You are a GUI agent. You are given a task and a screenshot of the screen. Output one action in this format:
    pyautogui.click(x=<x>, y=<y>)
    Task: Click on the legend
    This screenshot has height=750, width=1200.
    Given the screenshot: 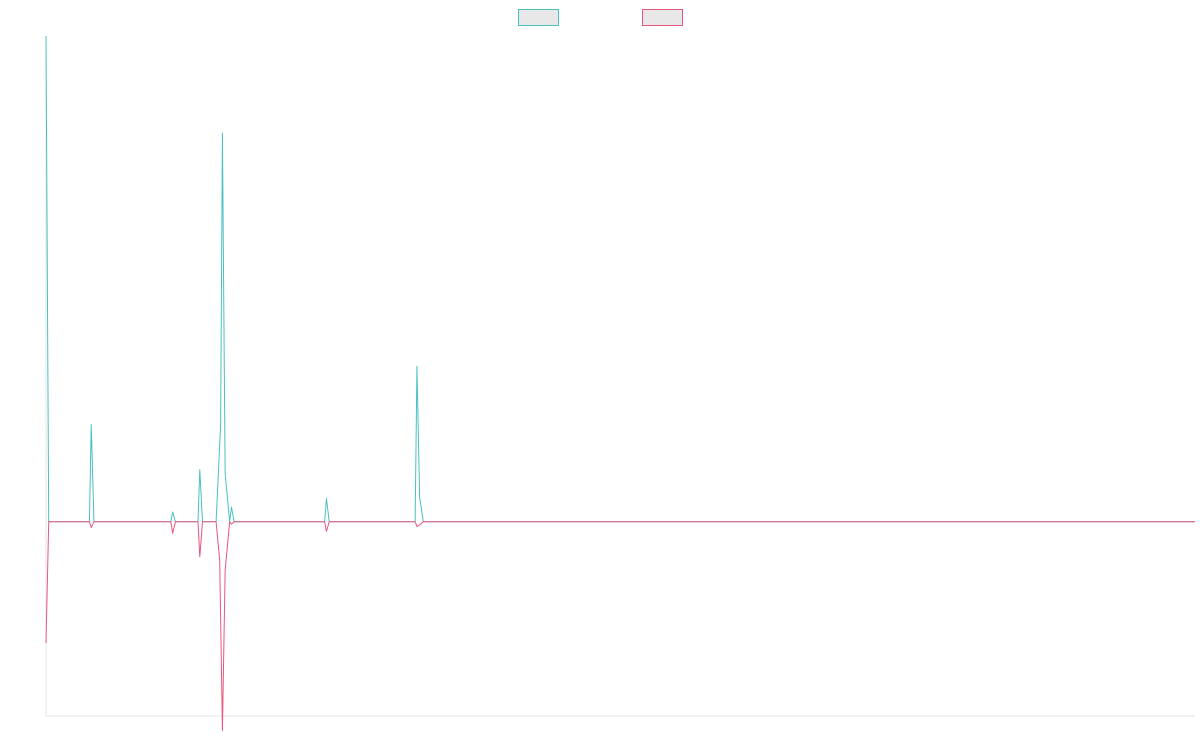 What is the action you would take?
    pyautogui.click(x=600, y=17)
    